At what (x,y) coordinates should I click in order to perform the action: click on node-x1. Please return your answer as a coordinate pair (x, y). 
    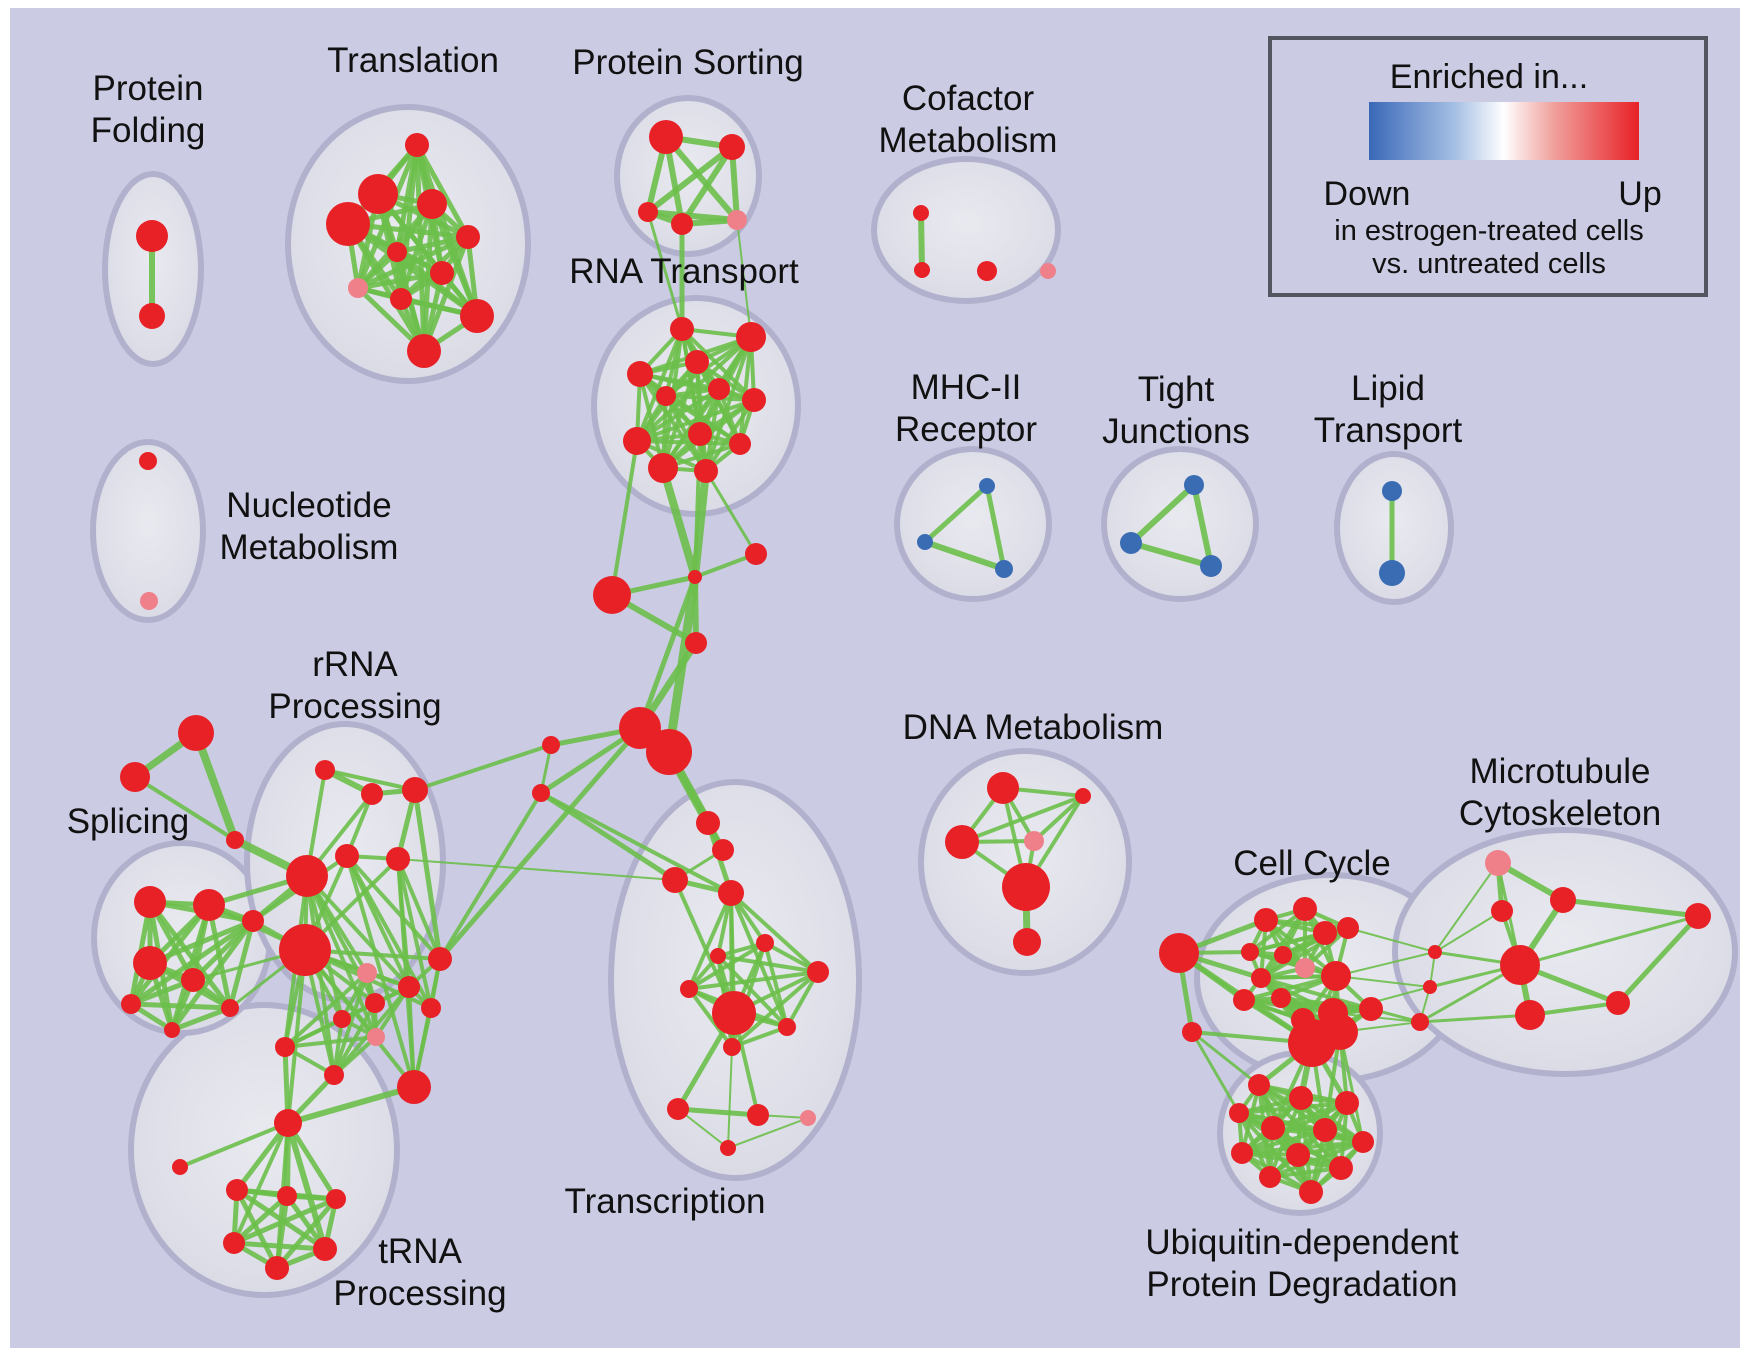
    Looking at the image, I should click on (1435, 952).